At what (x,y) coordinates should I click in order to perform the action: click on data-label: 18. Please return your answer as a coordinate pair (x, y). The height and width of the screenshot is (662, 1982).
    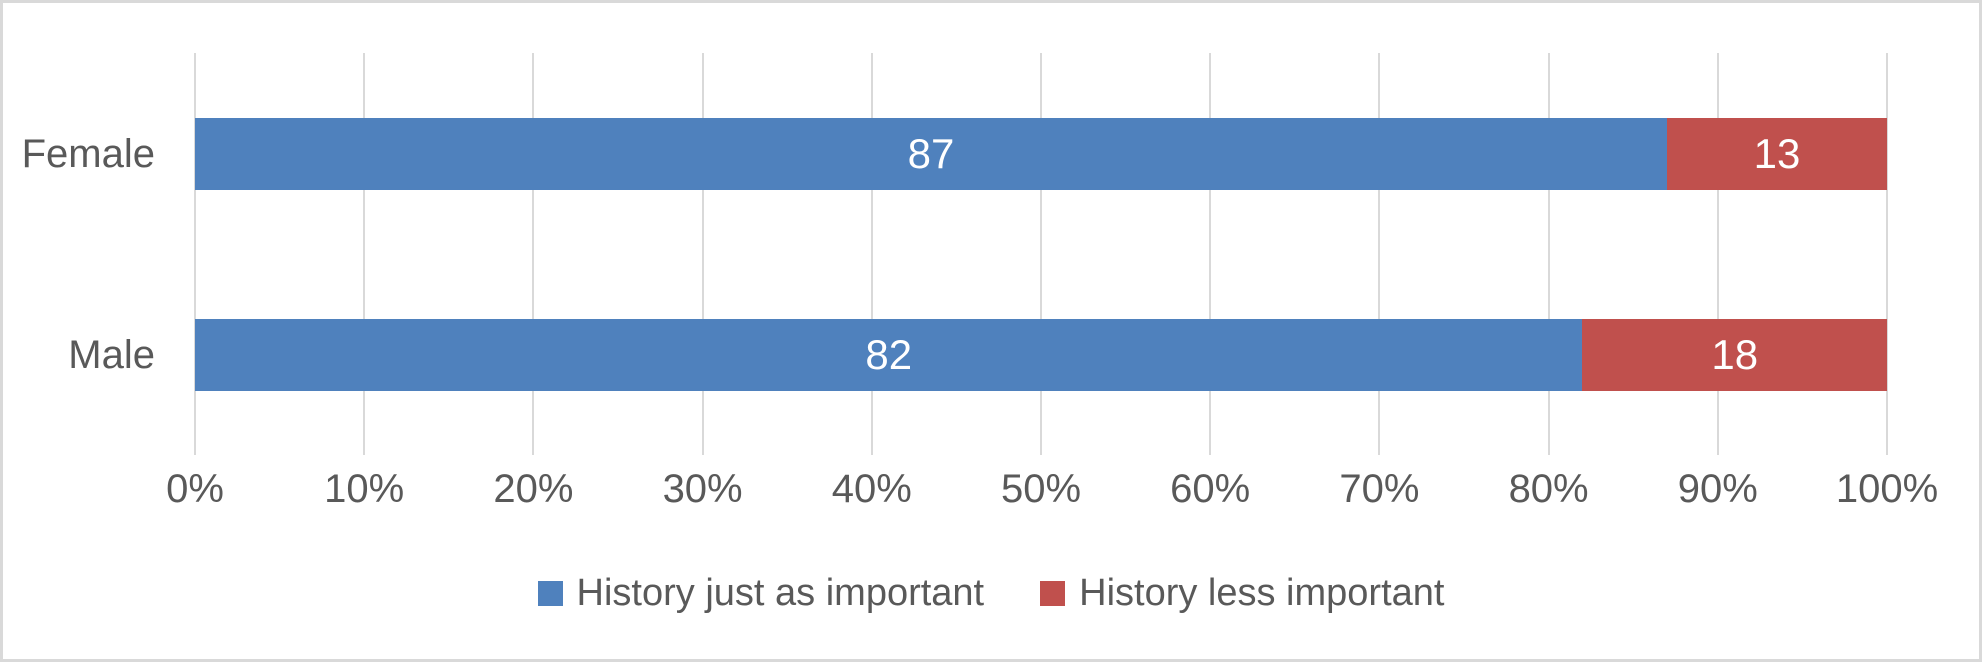
    Looking at the image, I should click on (1735, 354).